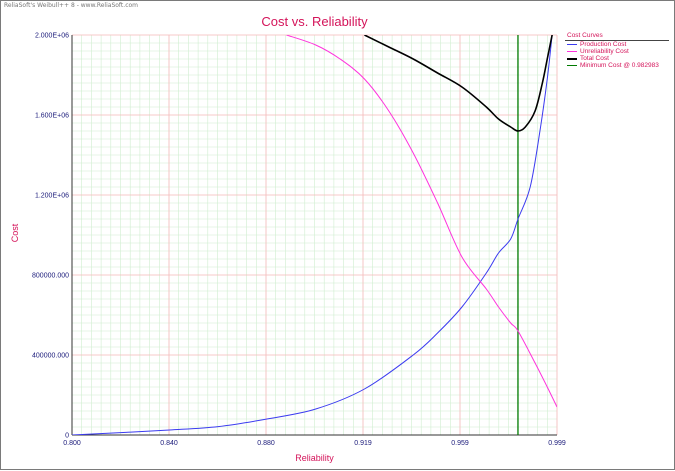  Describe the element at coordinates (458, 83) in the screenshot. I see `total-cost-curve` at that location.